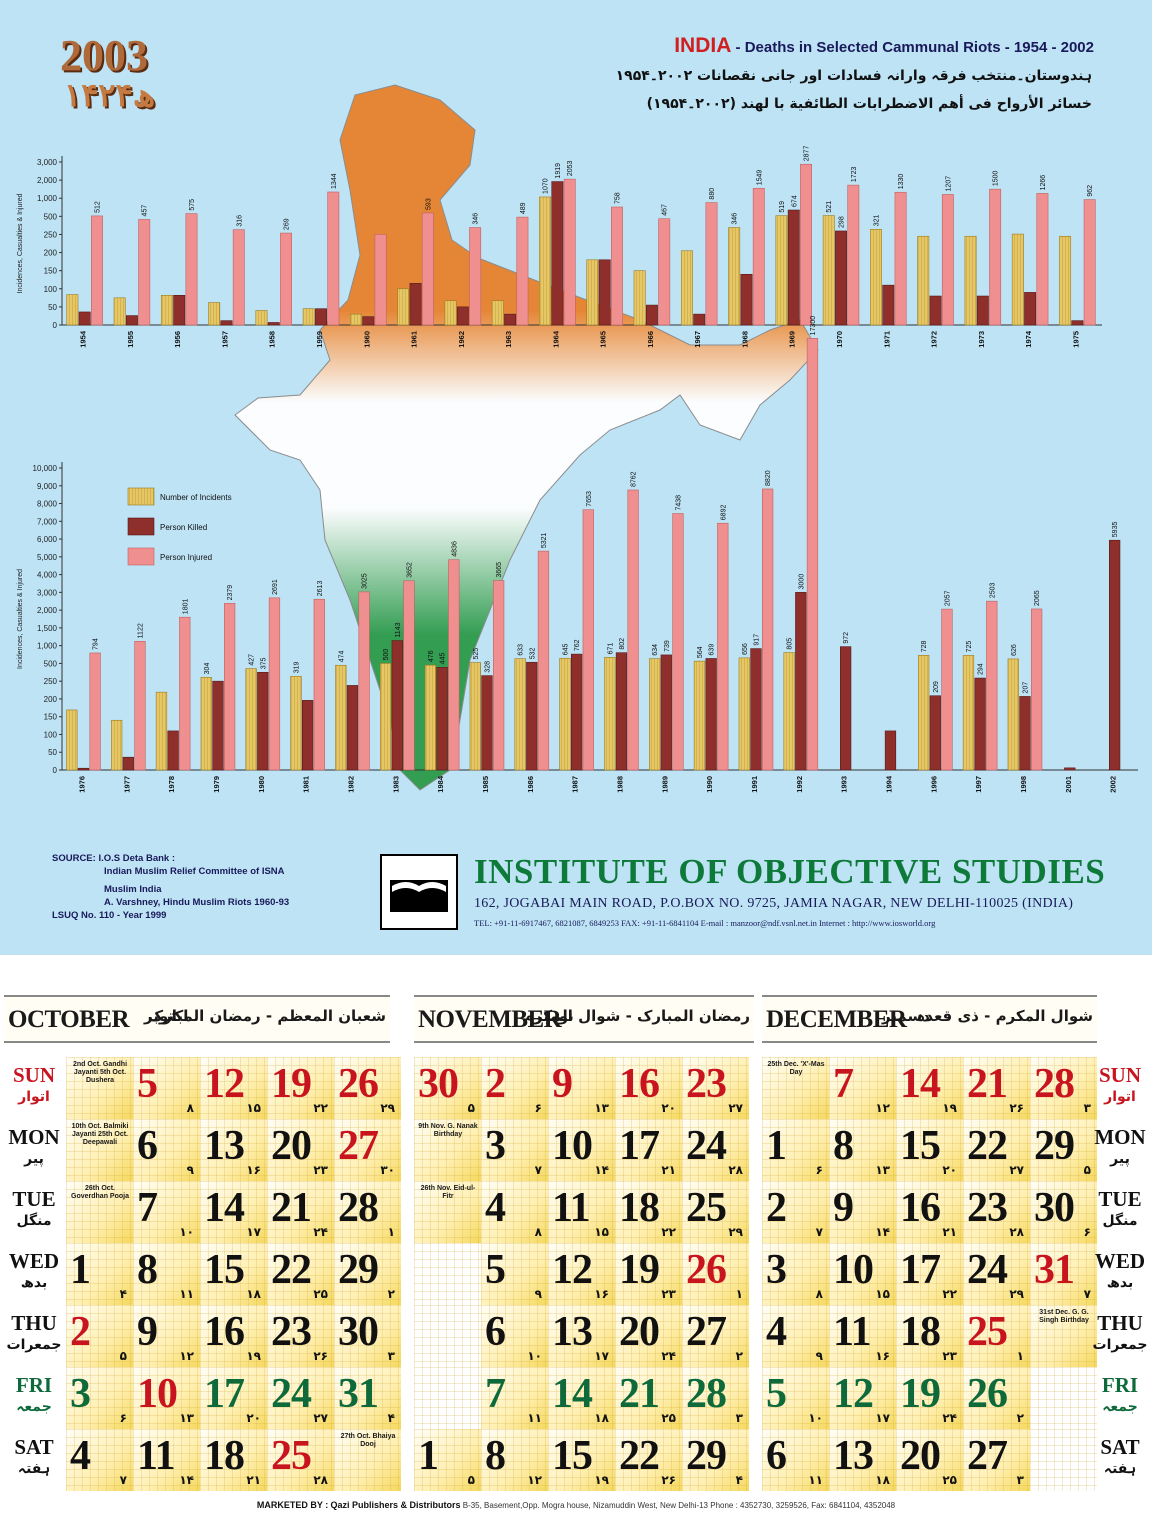 The width and height of the screenshot is (1152, 1518). What do you see at coordinates (166, 1274) in the screenshot?
I see `day-cell: 8 ۱۱` at bounding box center [166, 1274].